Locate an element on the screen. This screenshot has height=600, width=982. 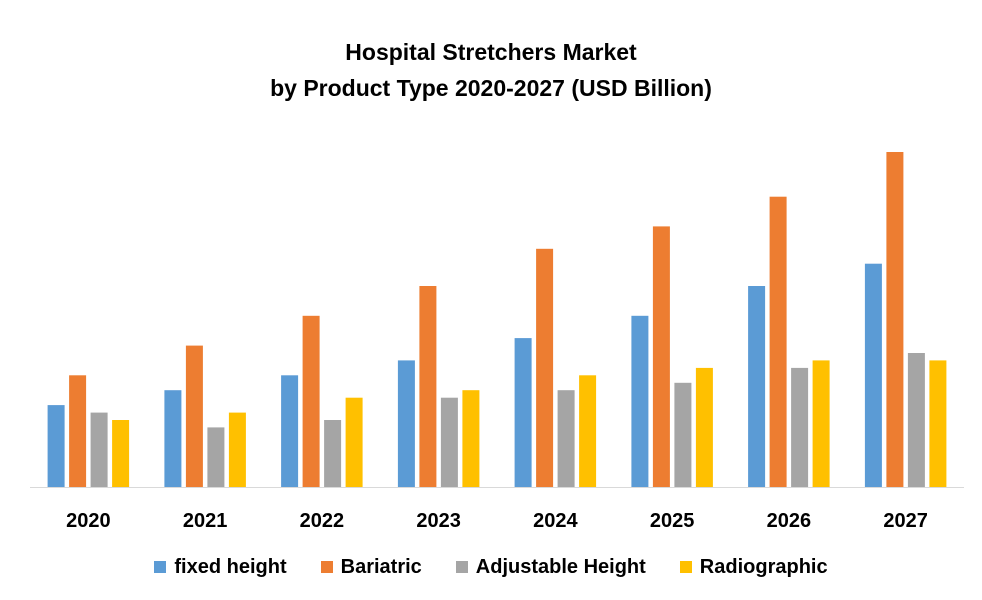
legend-label-adjustable-height: Adjustable Height is located at coordinates (560, 566).